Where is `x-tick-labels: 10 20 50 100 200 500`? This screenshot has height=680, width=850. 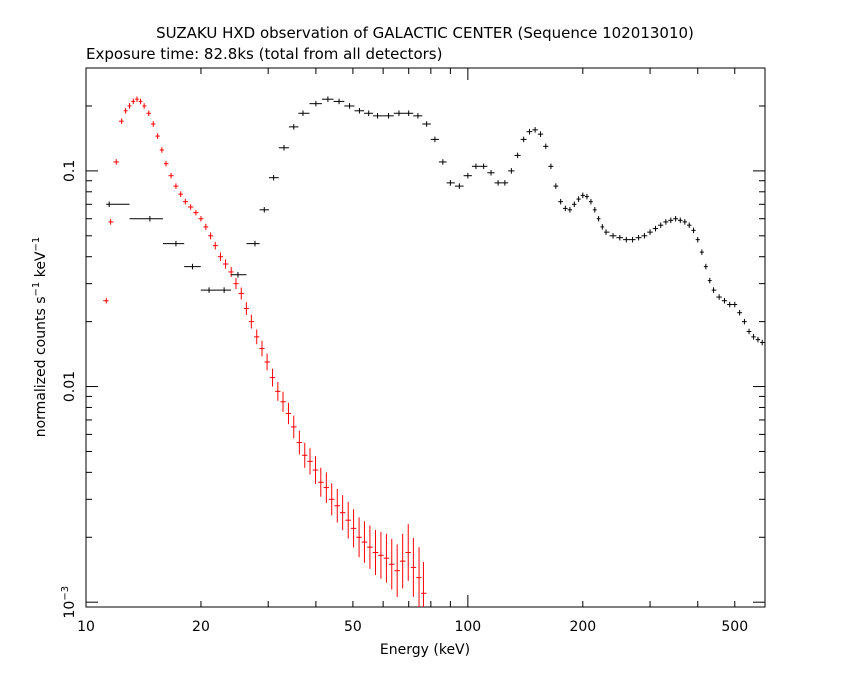 x-tick-labels: 10 20 50 100 200 500 is located at coordinates (412, 627).